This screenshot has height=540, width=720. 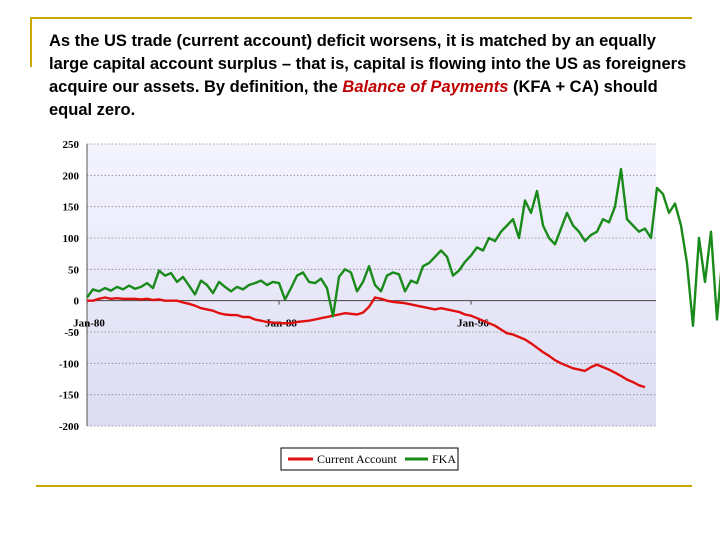 I want to click on series-line-current-account, so click(x=366, y=342).